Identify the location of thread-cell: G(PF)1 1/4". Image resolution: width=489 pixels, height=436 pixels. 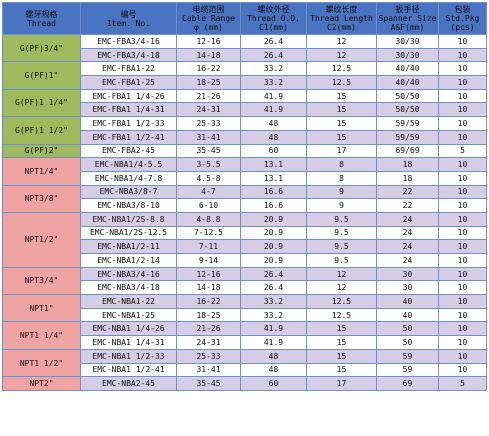
(41, 103).